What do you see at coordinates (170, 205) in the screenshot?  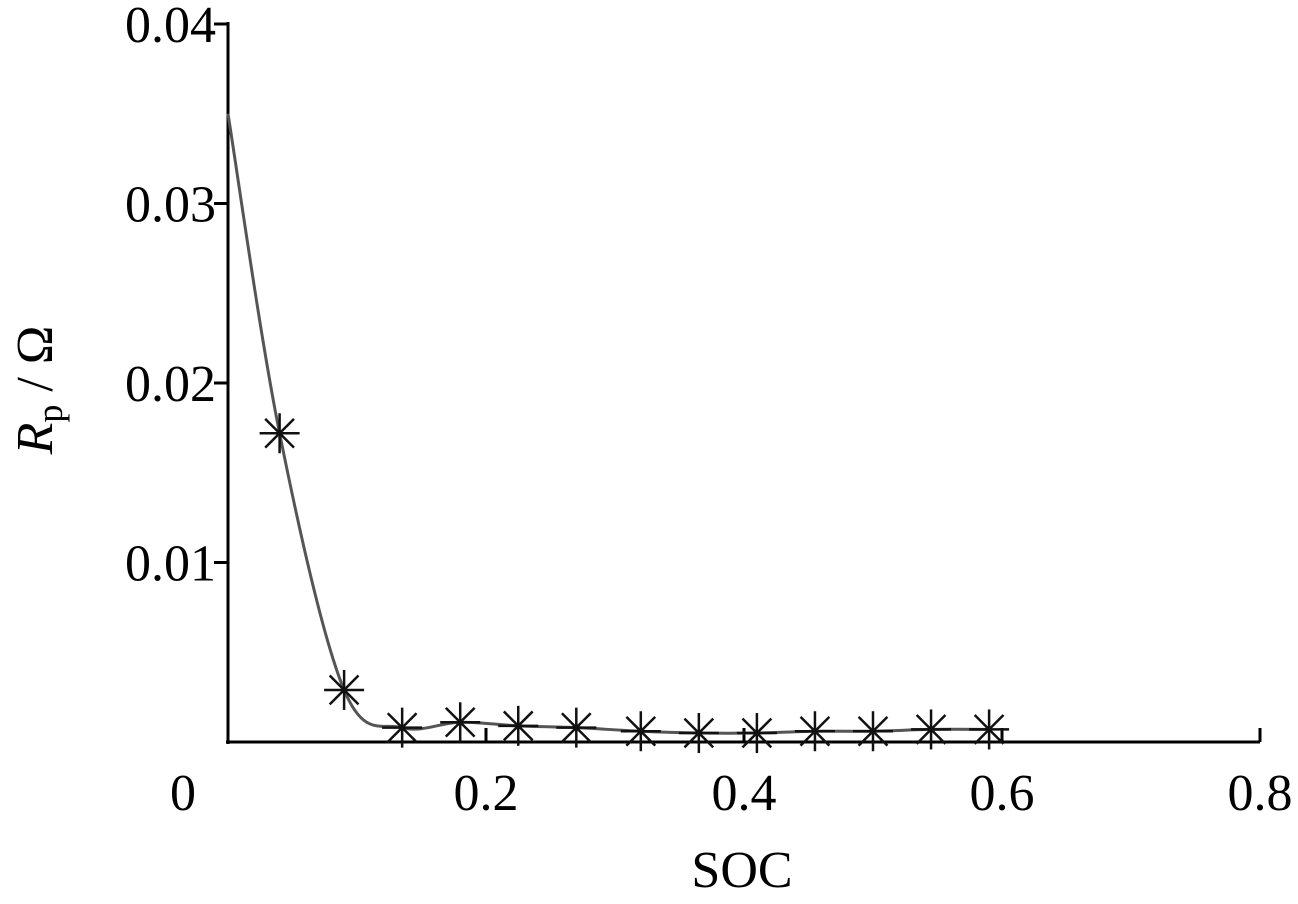 I see `y-tick-label: 0.03` at bounding box center [170, 205].